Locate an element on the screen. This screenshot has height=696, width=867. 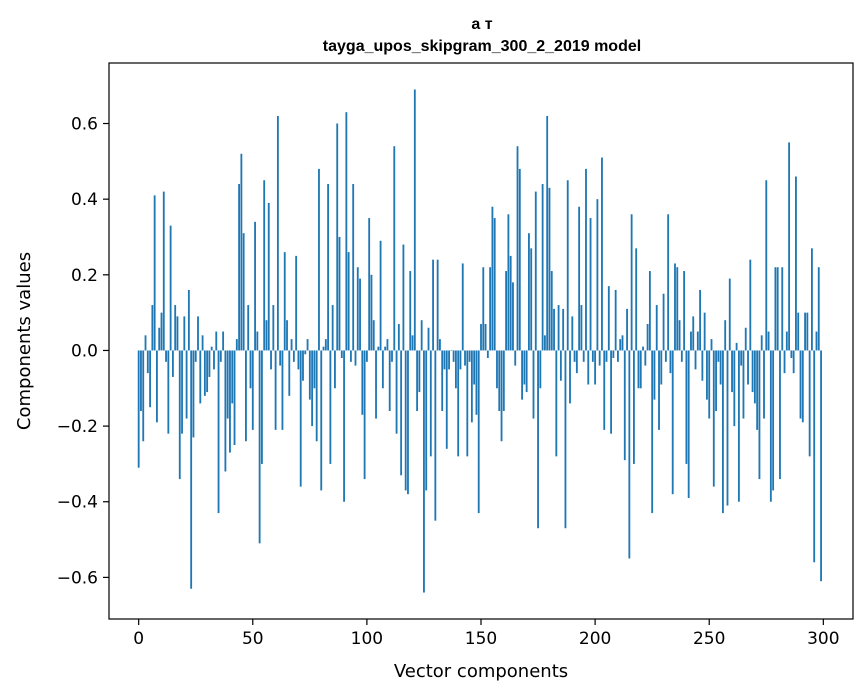
y-axis-ticks: −0.6 −0.4 −0.2 0.0 0.2 0.4 0.6 is located at coordinates (83, 351).